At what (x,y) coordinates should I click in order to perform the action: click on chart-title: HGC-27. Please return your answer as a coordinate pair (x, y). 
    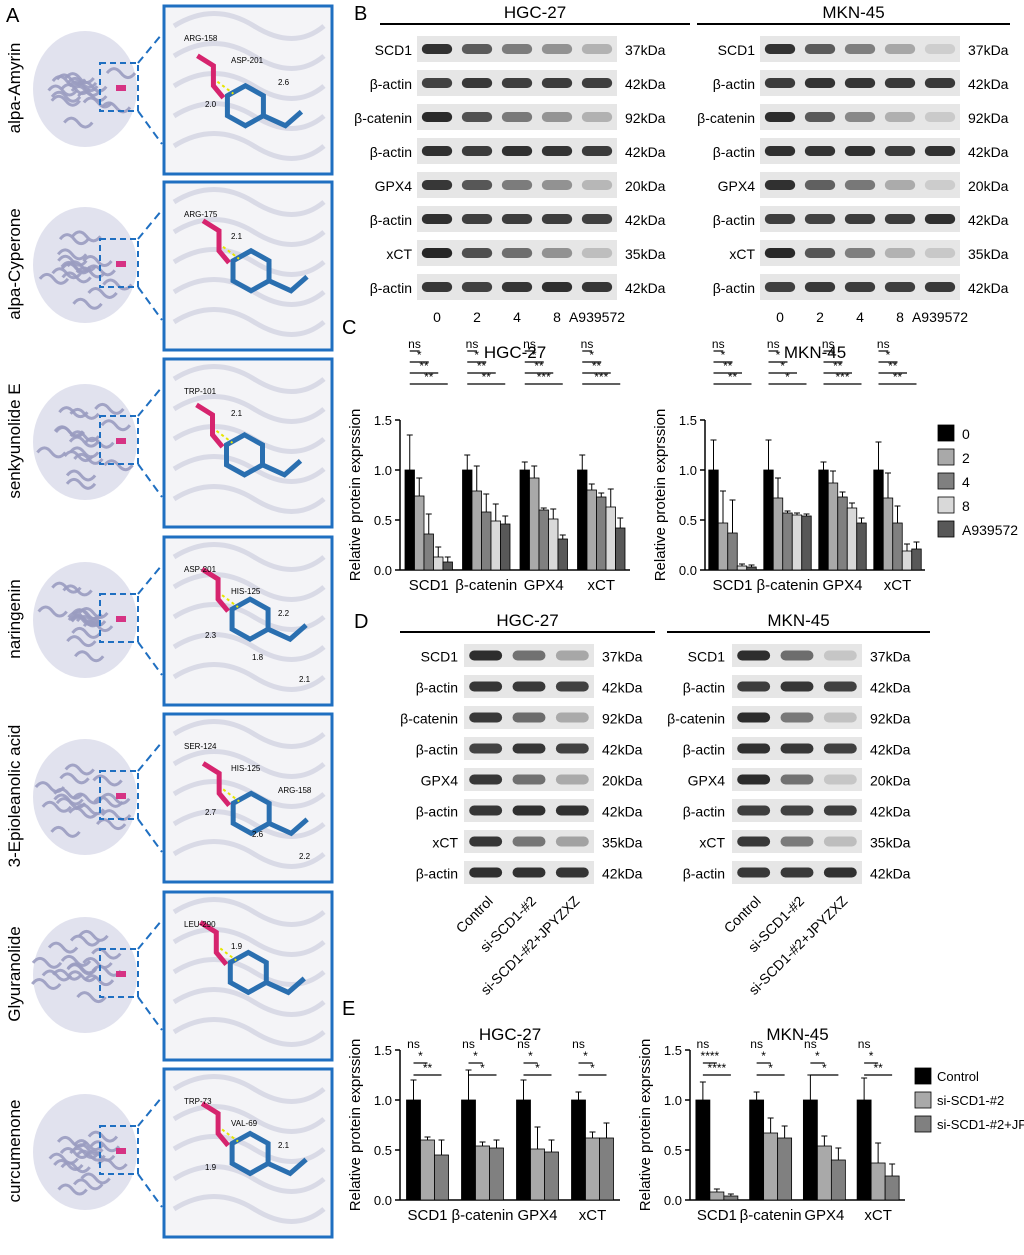
    Looking at the image, I should click on (510, 1034).